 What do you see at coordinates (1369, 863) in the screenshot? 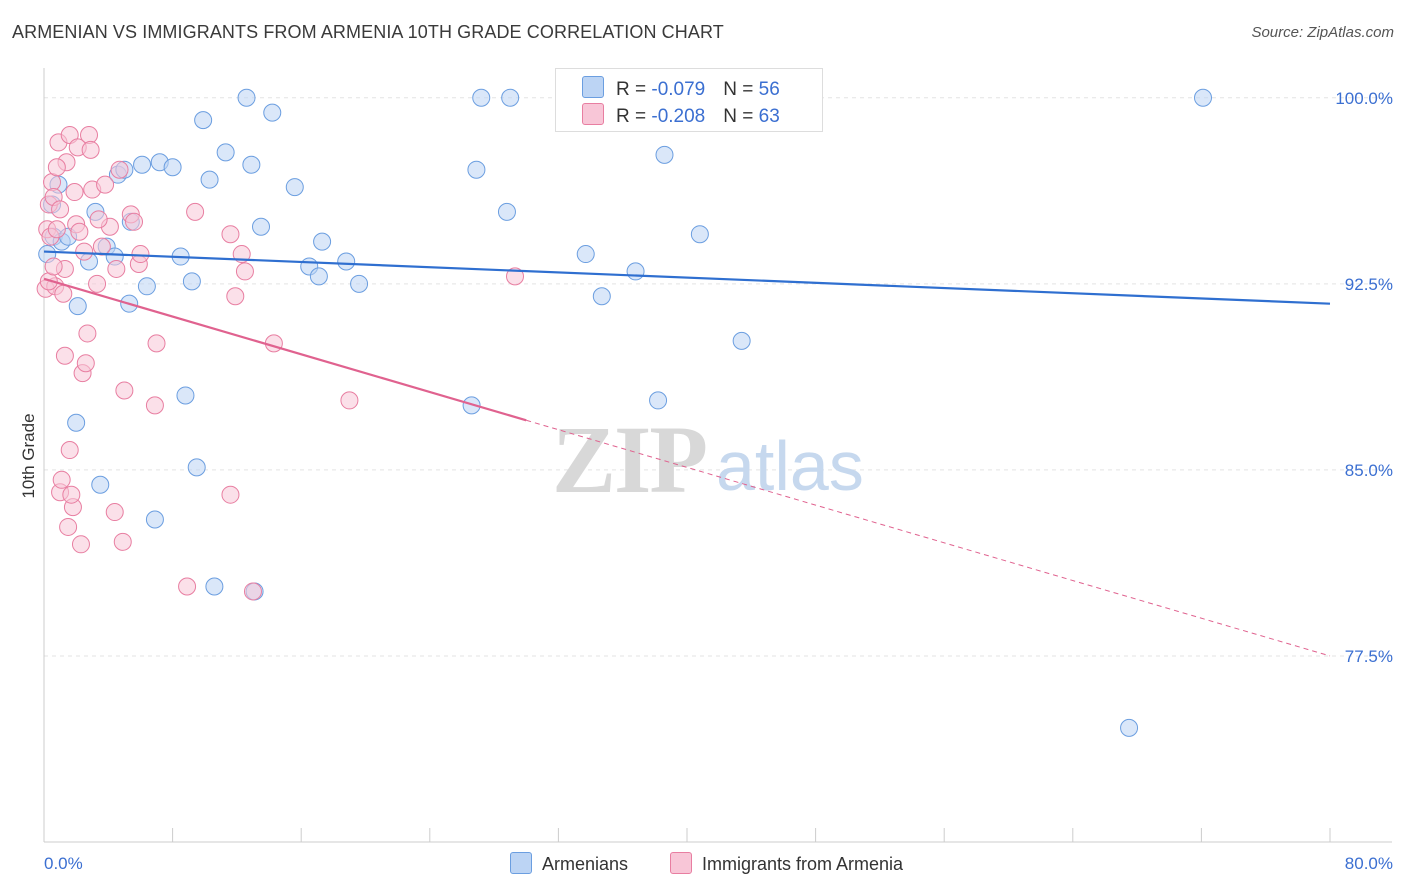
I see `x-tick-label: 80.0%` at bounding box center [1369, 863].